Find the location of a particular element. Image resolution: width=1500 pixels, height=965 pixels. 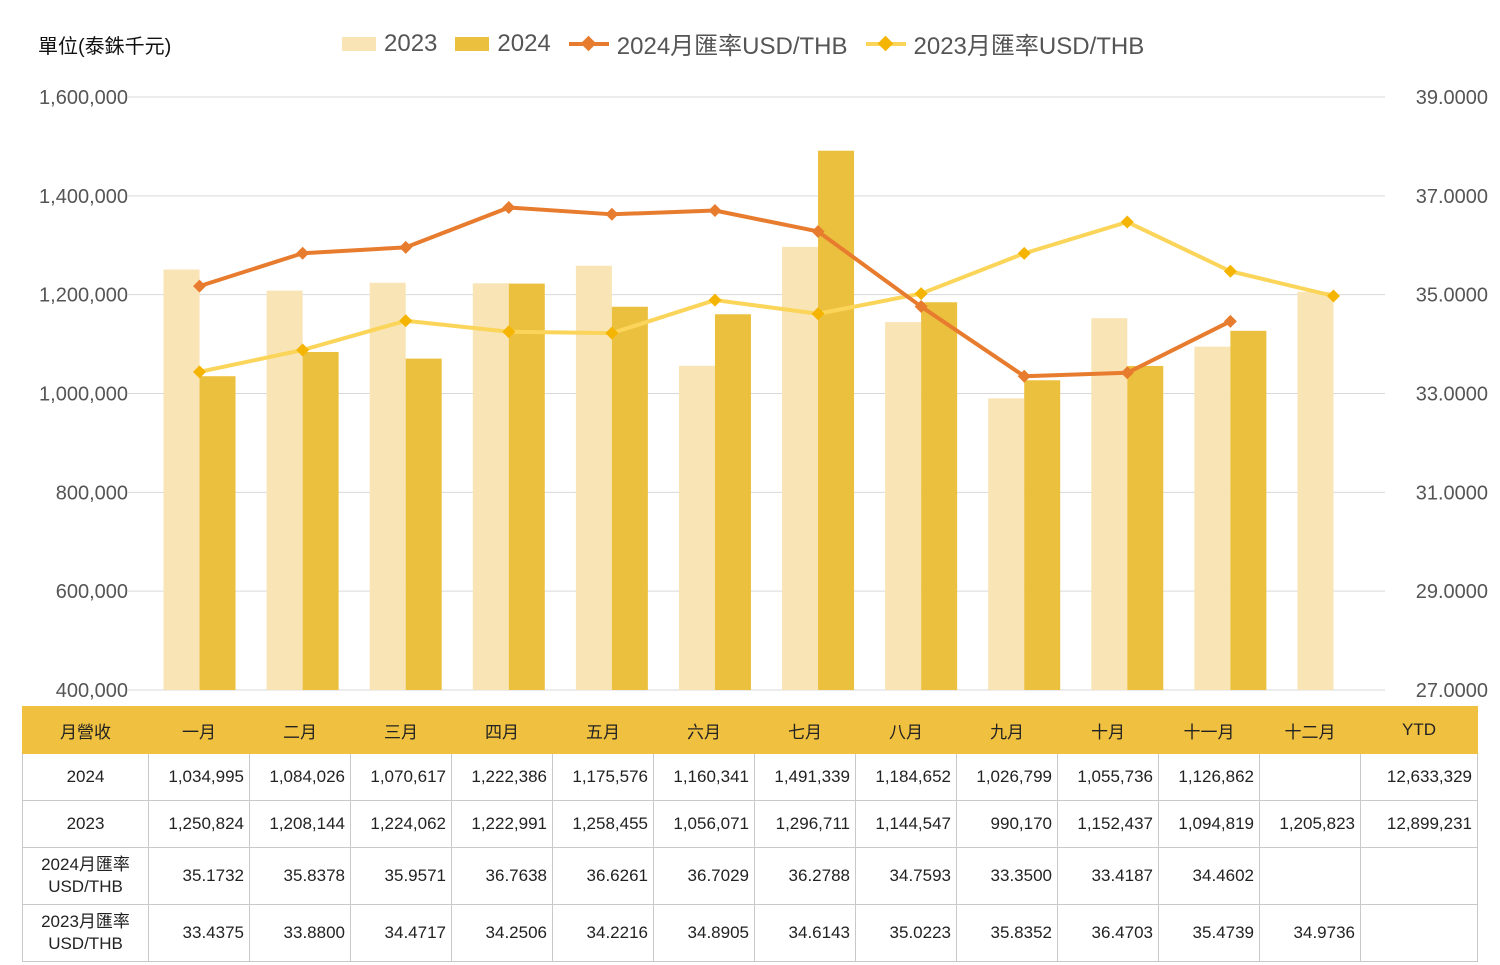

table-cell: 1,250,824 is located at coordinates (199, 824).